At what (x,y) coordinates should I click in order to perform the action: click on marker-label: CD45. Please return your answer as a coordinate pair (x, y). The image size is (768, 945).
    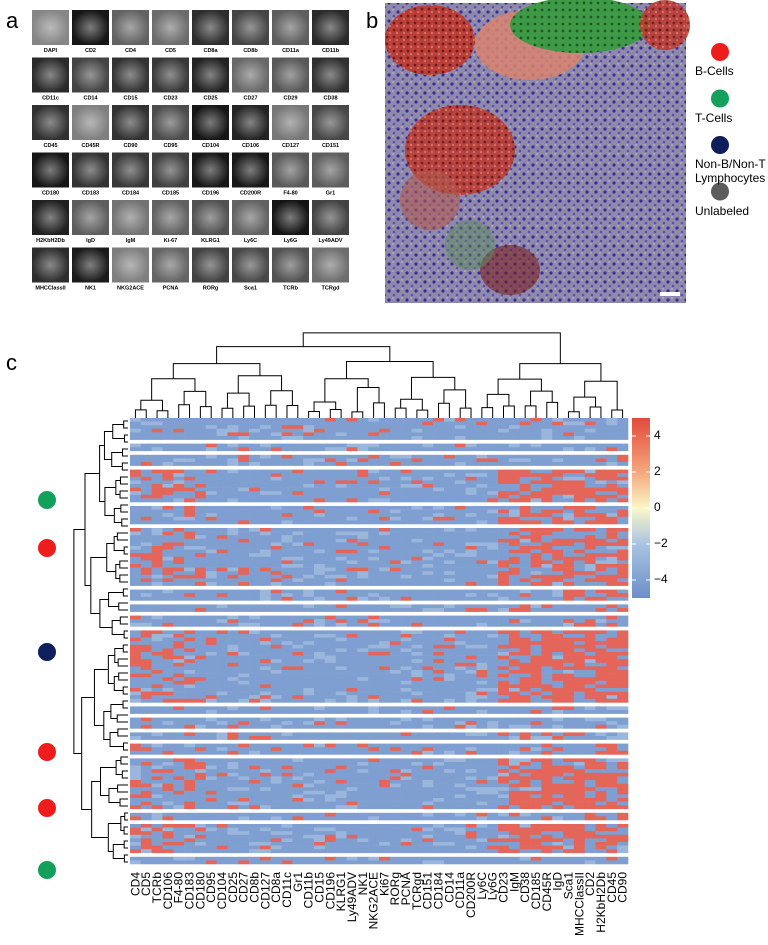
    Looking at the image, I should click on (50, 146).